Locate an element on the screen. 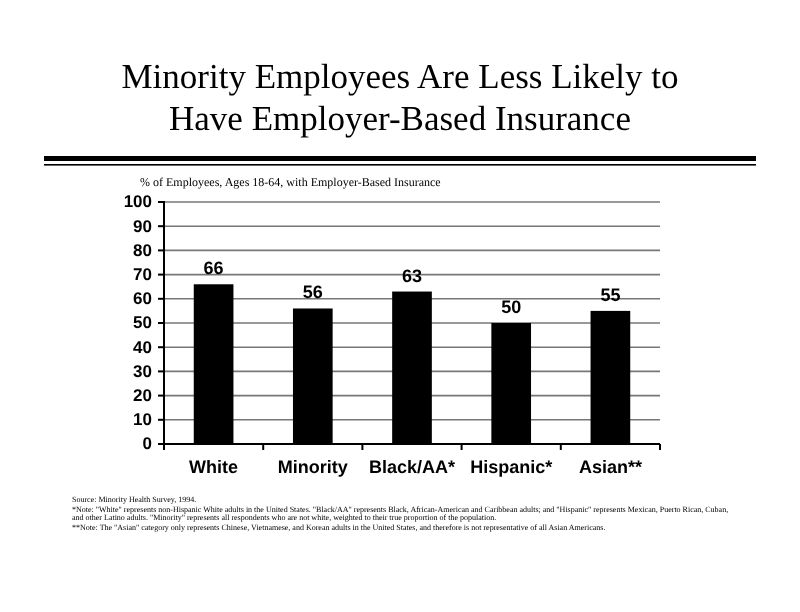 This screenshot has height=612, width=800. y-tick-label: 0 is located at coordinates (147, 443).